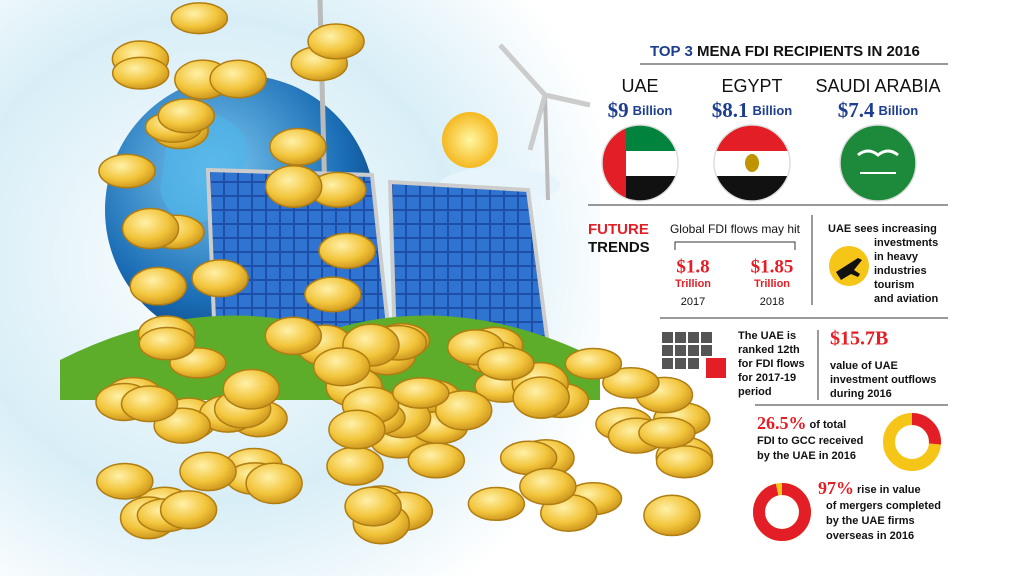 The height and width of the screenshot is (581, 1024). I want to click on panel-title: TOP 3 MENA FDI RECIPIENTS IN 2016, so click(785, 51).